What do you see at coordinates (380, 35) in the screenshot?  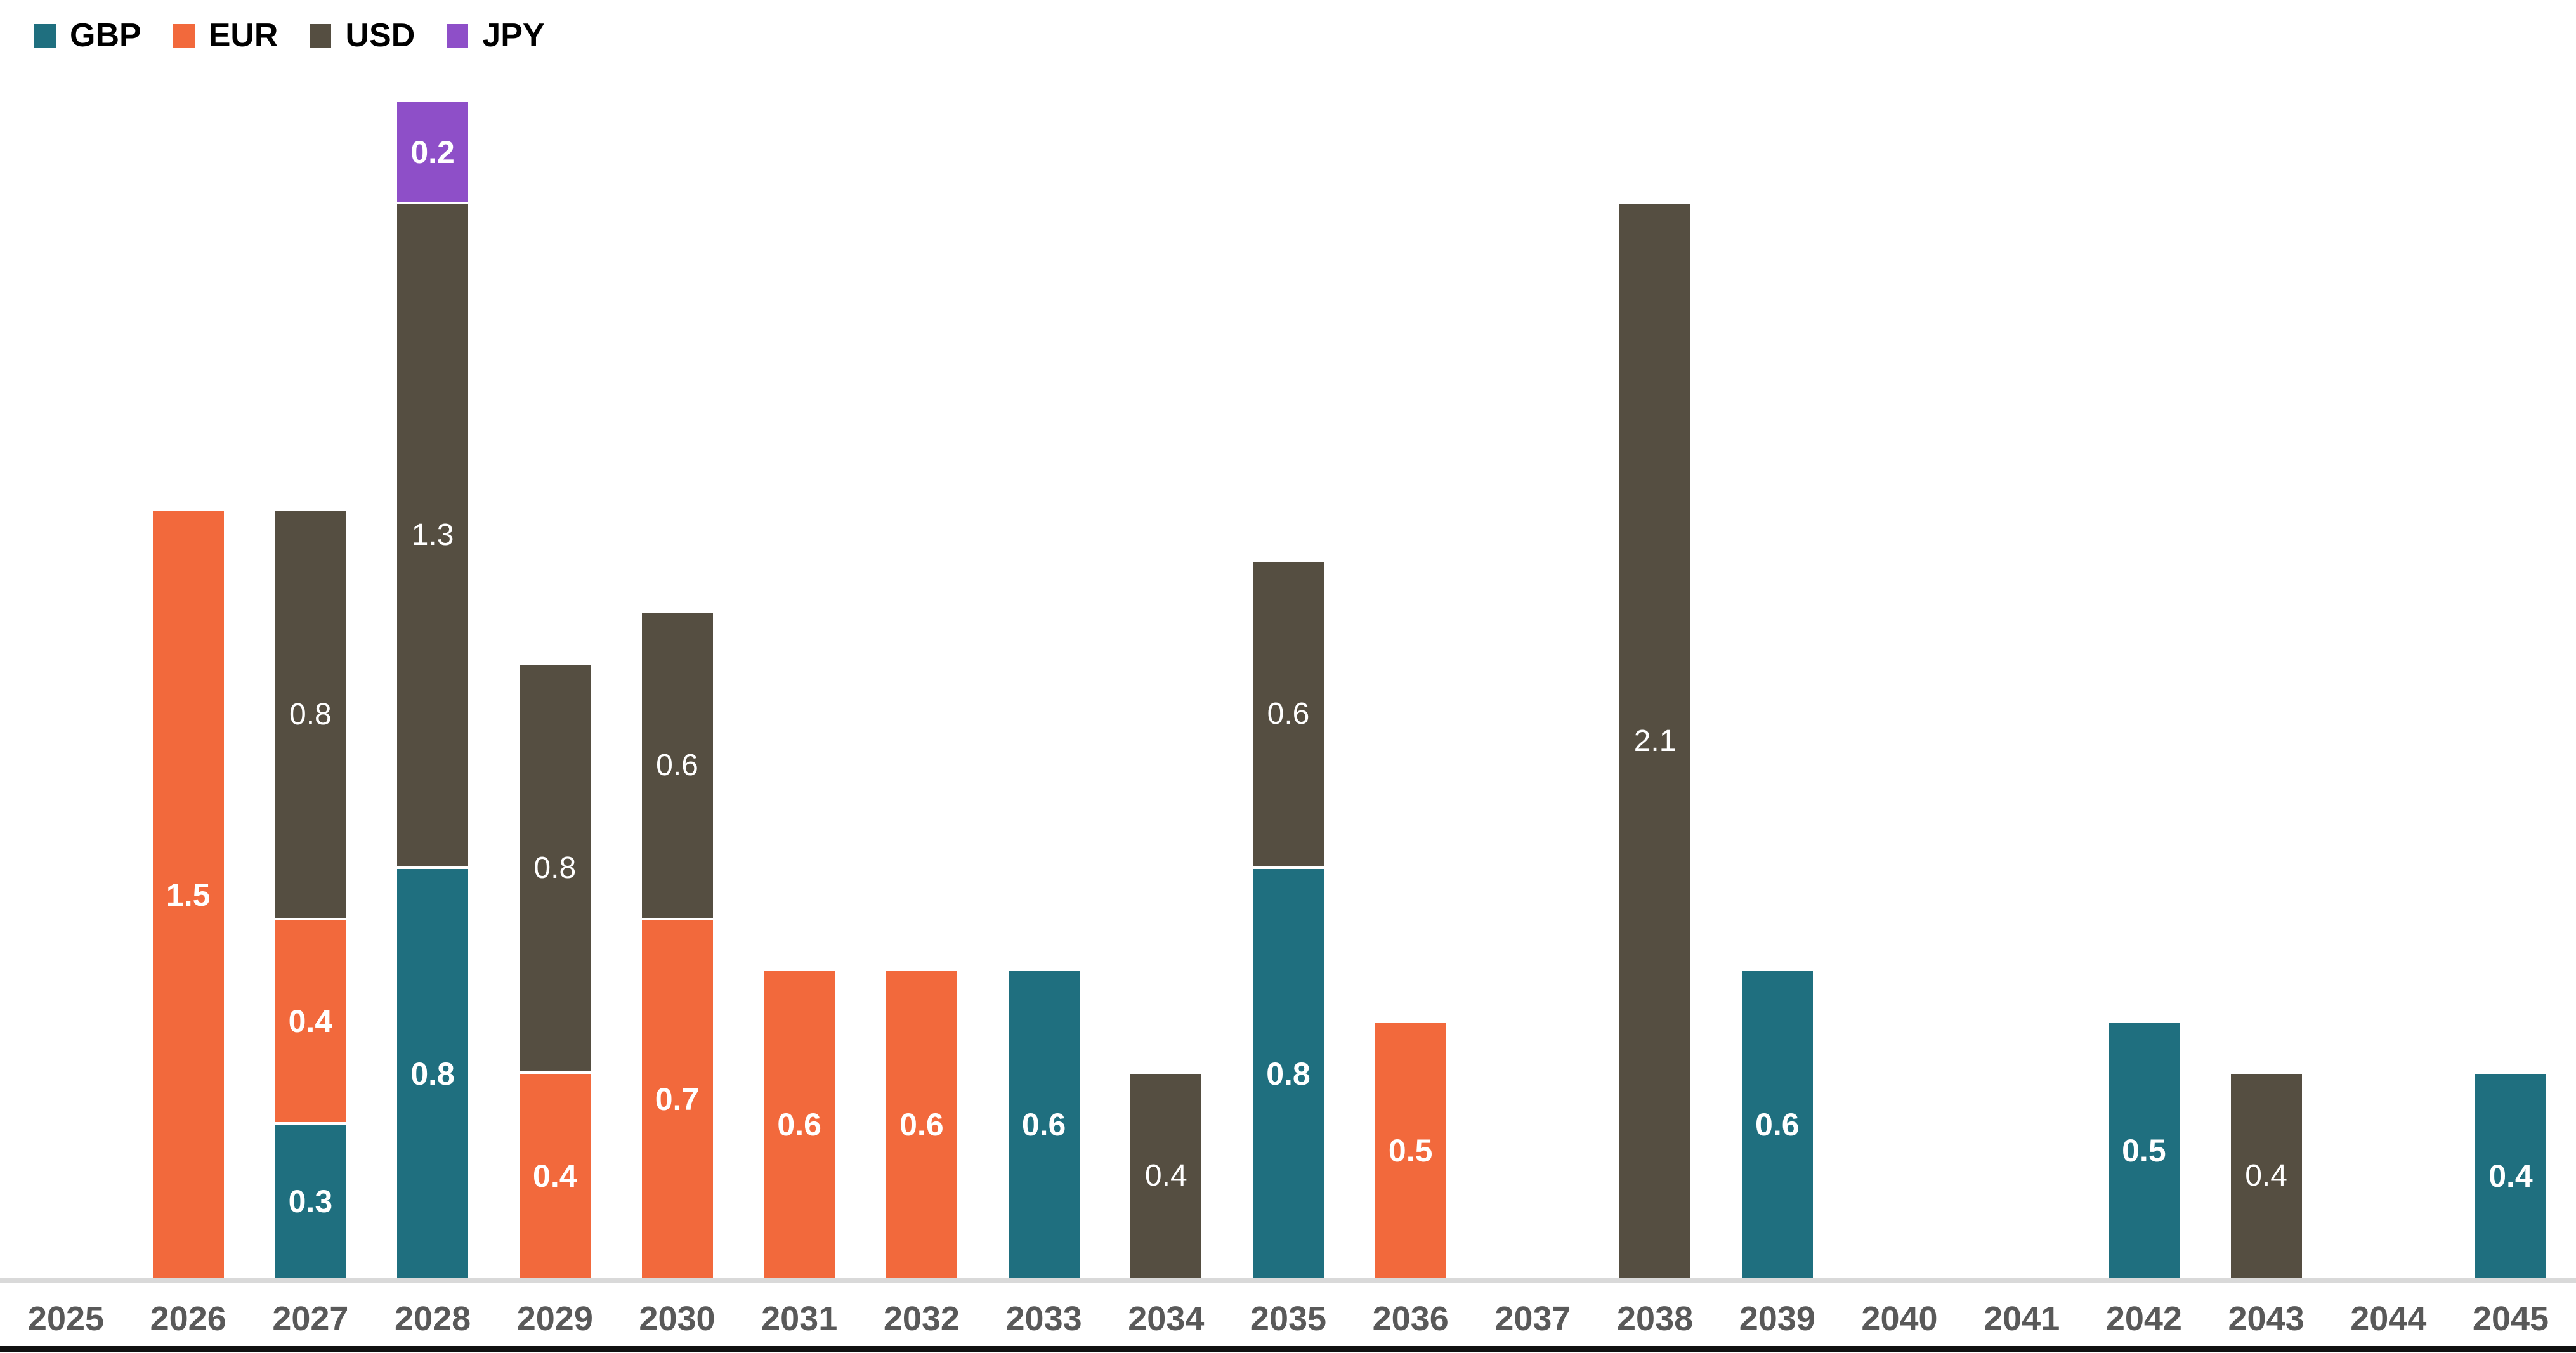 I see `legend-label: USD` at bounding box center [380, 35].